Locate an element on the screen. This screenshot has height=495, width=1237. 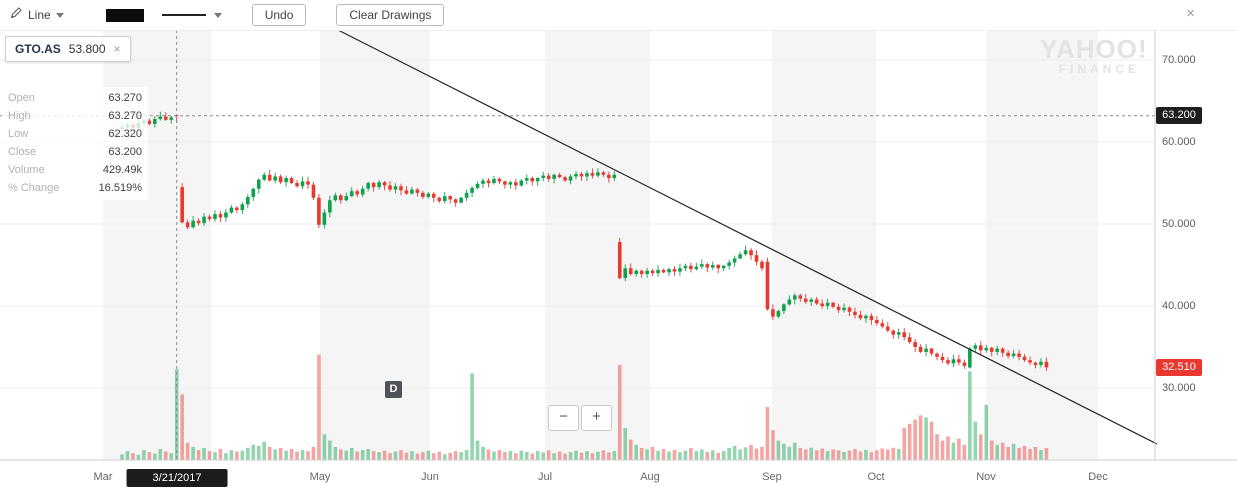
undo-button: Undo is located at coordinates (279, 15).